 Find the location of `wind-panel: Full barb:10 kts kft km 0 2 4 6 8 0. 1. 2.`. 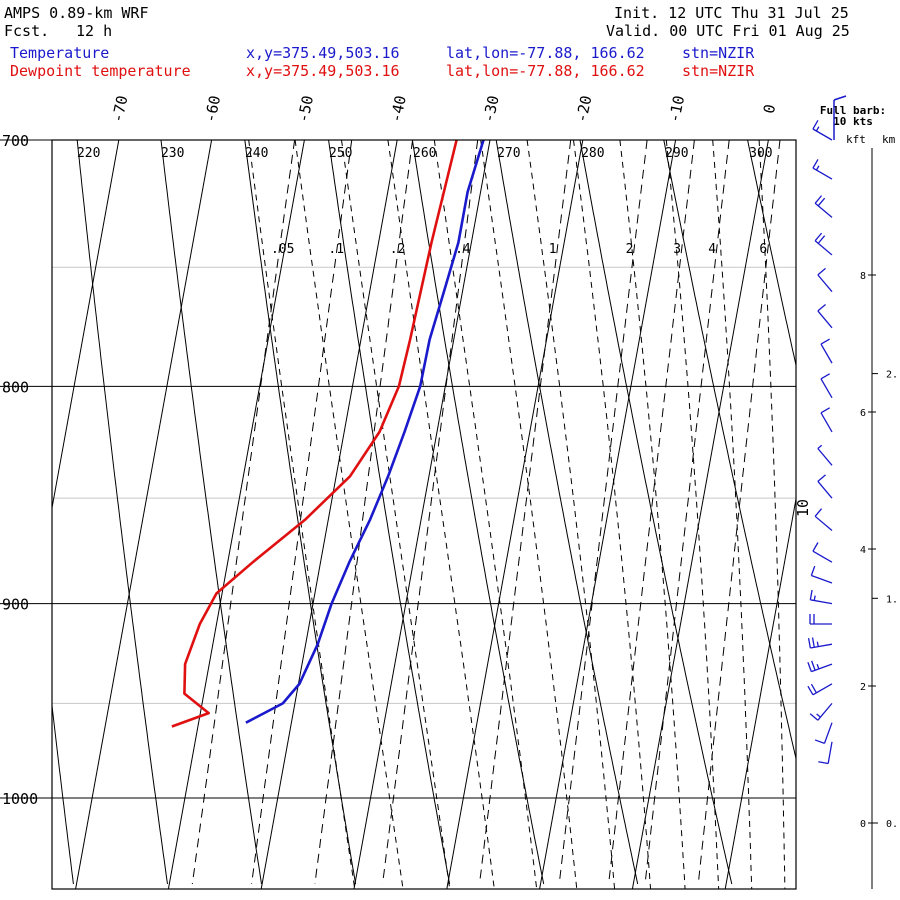

wind-panel: Full barb:10 kts kft km 0 2 4 6 8 0. 1. 2. is located at coordinates (852, 492).